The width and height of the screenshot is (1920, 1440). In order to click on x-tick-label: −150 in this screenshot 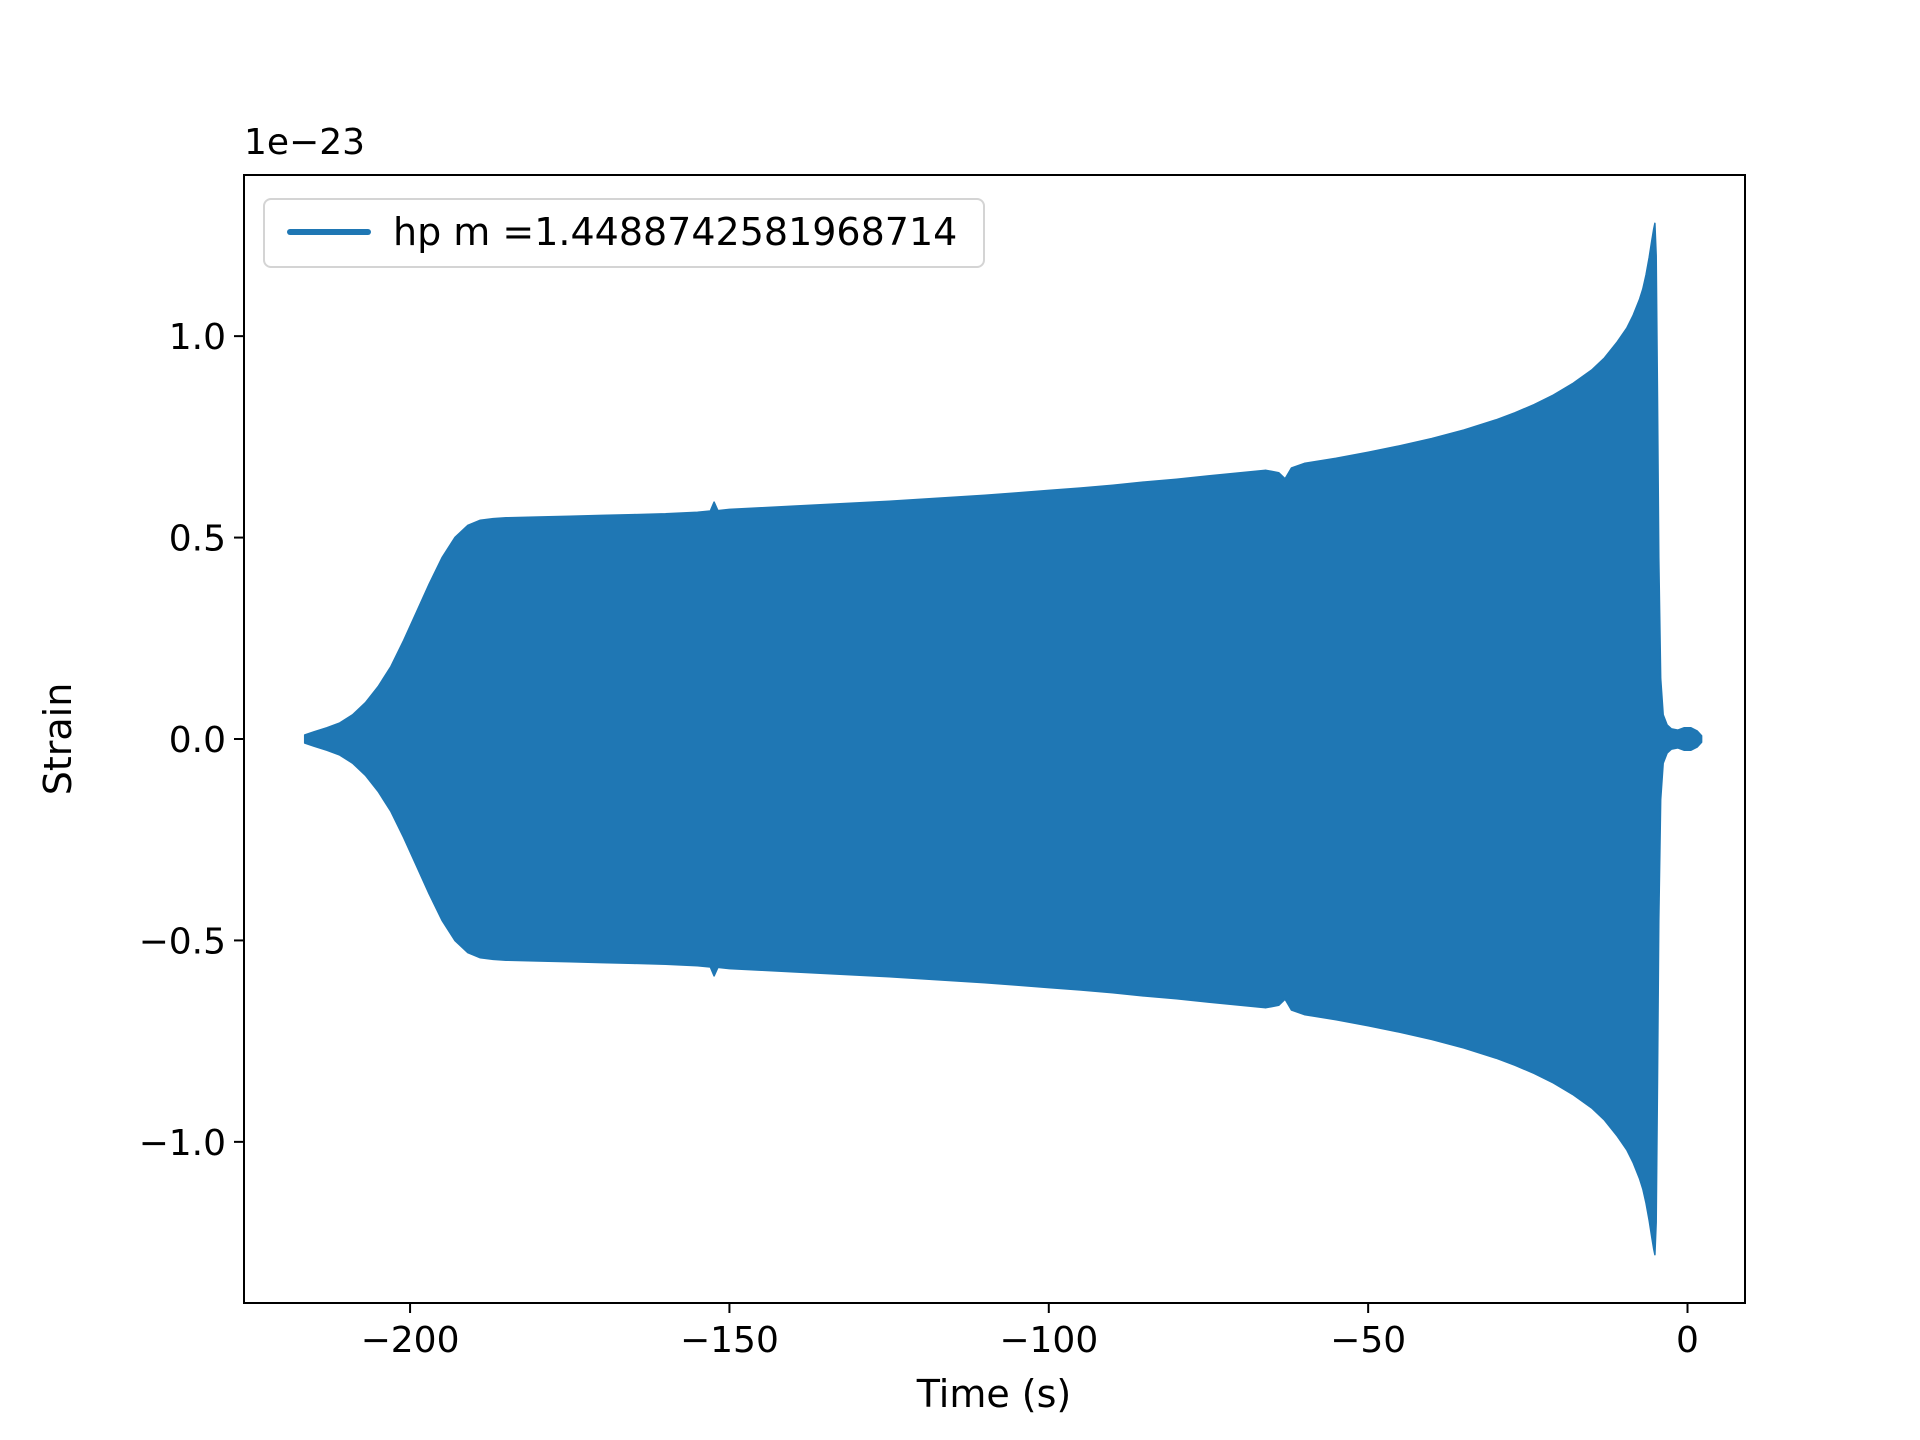, I will do `click(729, 1340)`.